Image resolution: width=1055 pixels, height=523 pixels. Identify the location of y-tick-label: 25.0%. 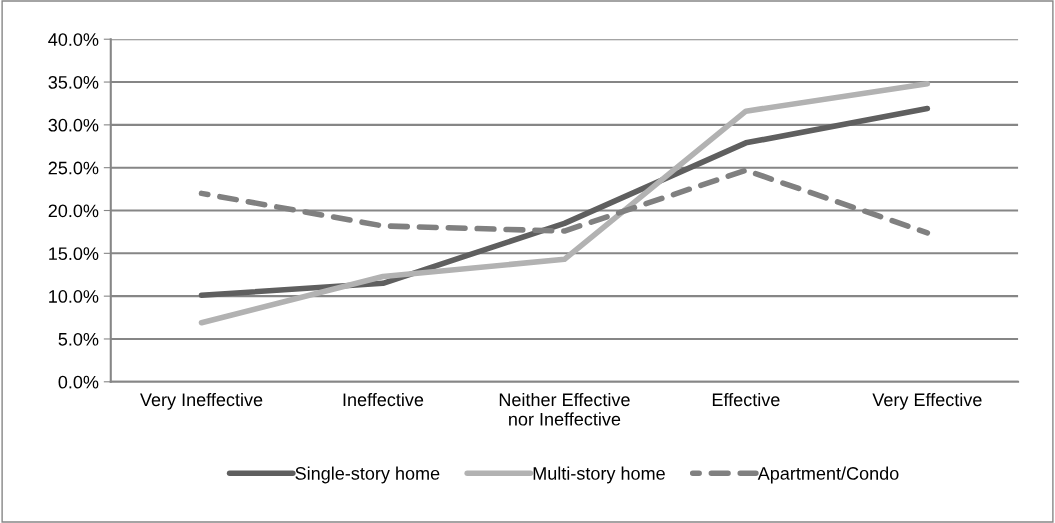
(73, 168).